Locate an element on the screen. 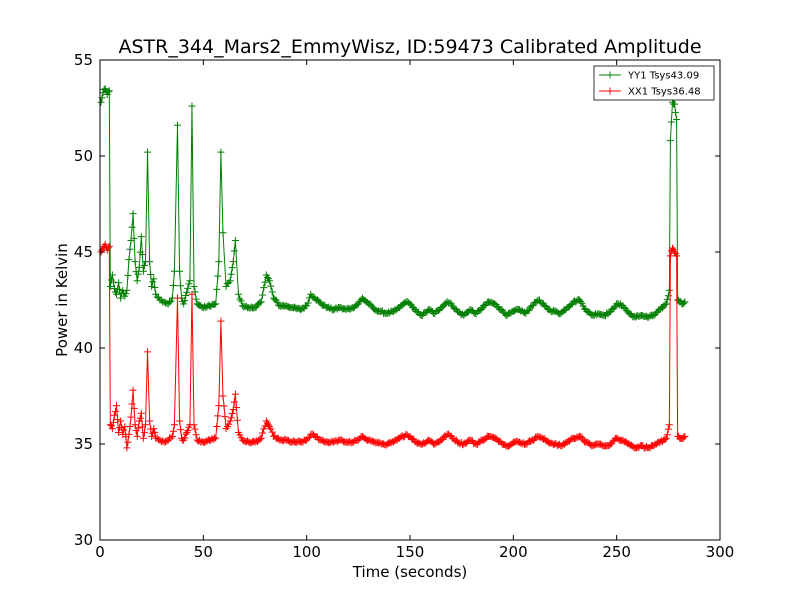  legend: YY1 Tsys43.09 XX1 Tsys36.48 is located at coordinates (654, 83).